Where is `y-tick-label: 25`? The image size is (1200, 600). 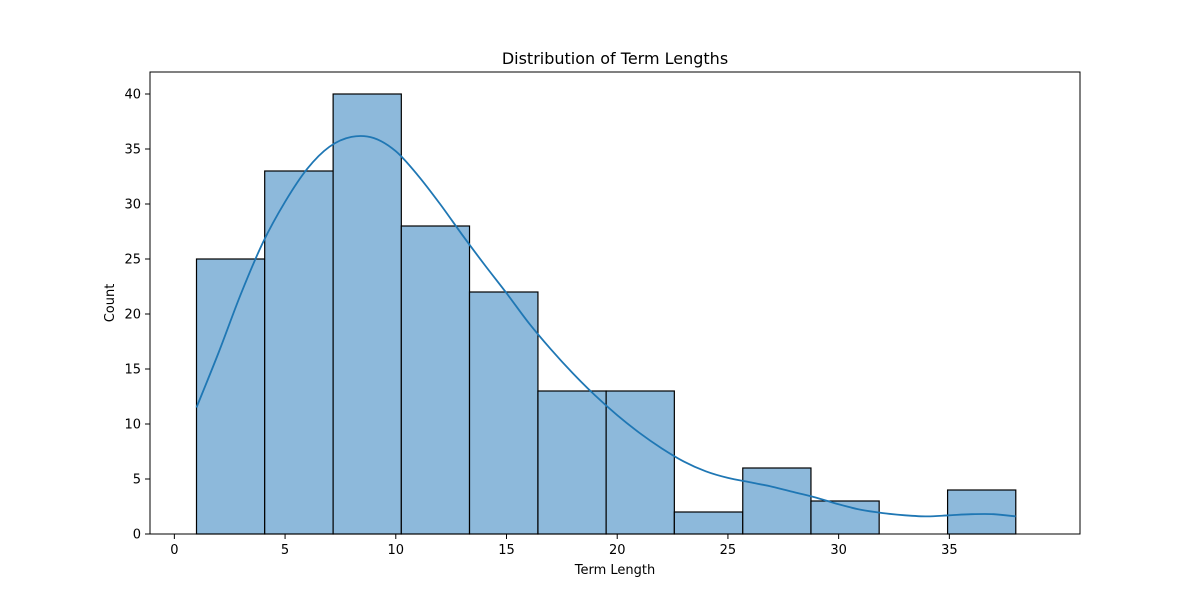
y-tick-label: 25 is located at coordinates (132, 260).